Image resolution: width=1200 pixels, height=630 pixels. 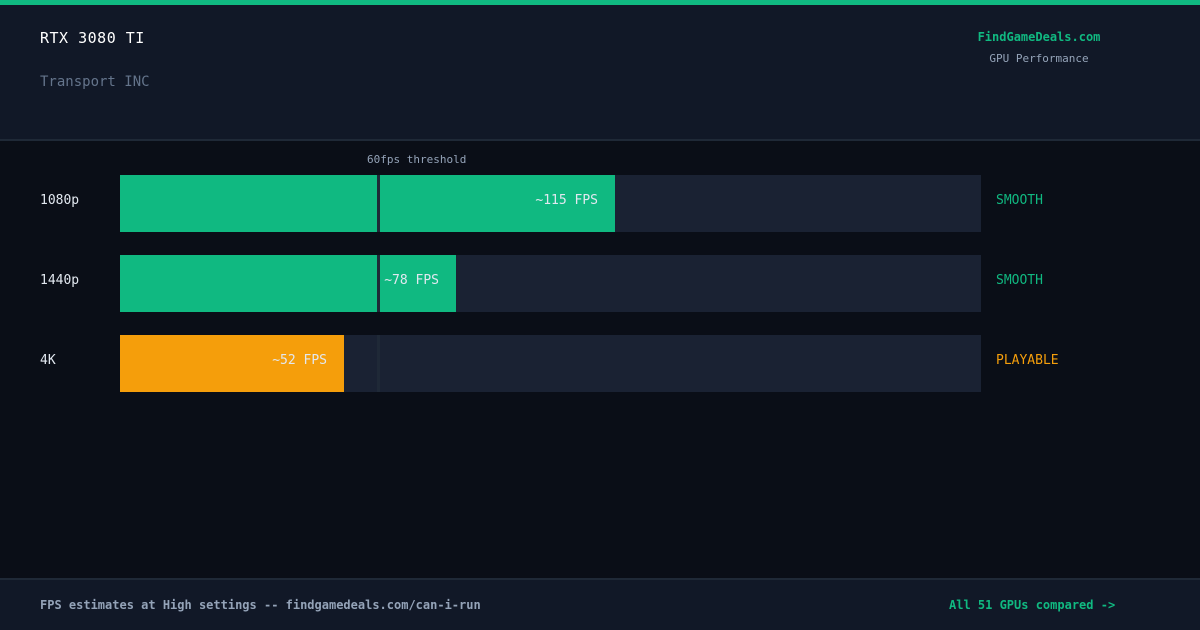 What do you see at coordinates (299, 360) in the screenshot?
I see `fps-value-label: ~52 FPS` at bounding box center [299, 360].